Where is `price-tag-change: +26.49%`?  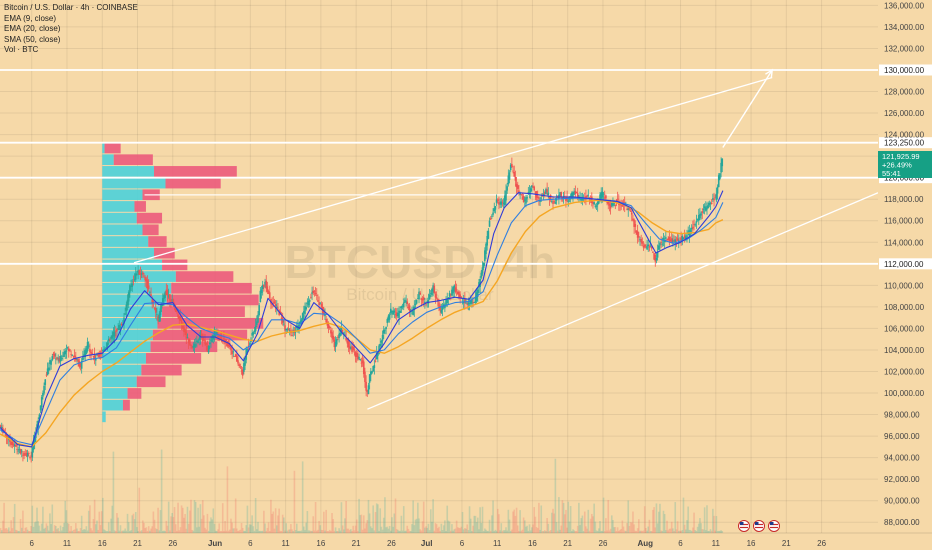
price-tag-change: +26.49% is located at coordinates (897, 165).